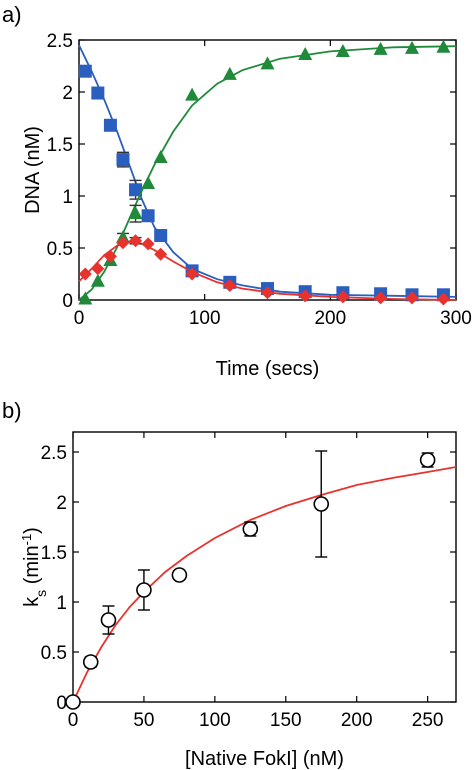 Image resolution: width=474 pixels, height=770 pixels. Describe the element at coordinates (12, 14) in the screenshot. I see `panel-label: a)` at that location.